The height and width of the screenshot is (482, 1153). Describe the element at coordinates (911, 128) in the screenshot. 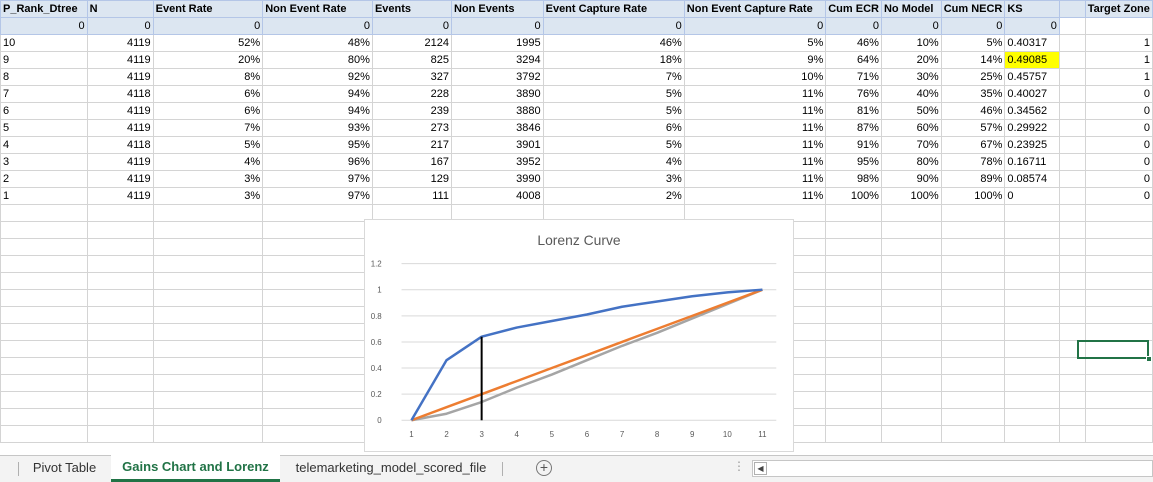

I see `cell-nm: 60%` at that location.